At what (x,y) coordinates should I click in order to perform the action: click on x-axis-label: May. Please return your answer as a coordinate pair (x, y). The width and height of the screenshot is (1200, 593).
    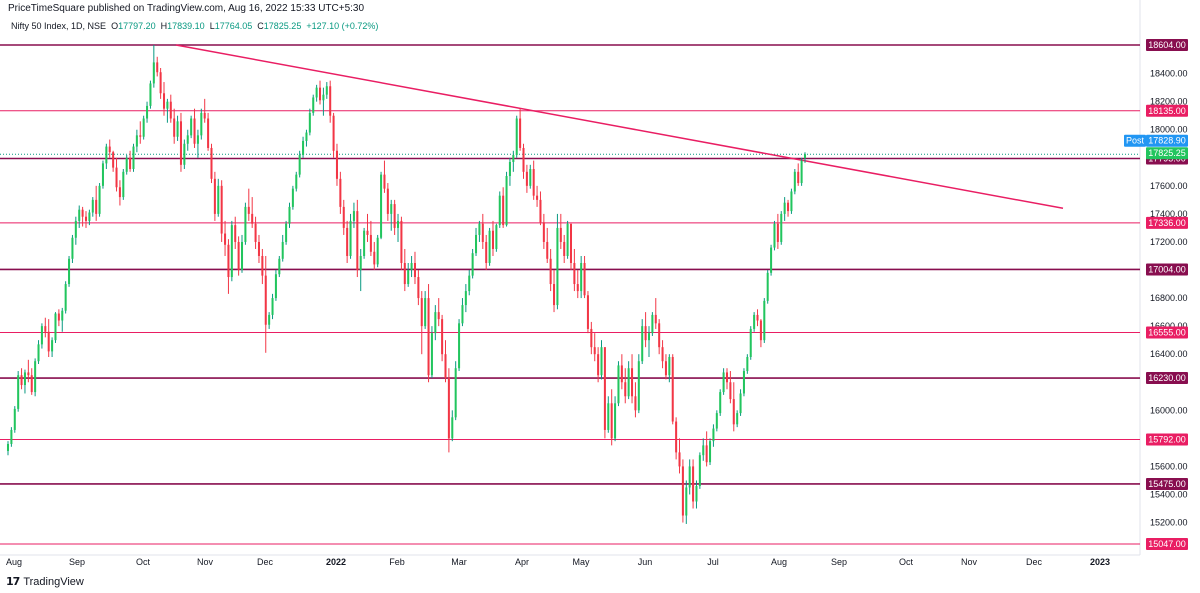
    Looking at the image, I should click on (581, 562).